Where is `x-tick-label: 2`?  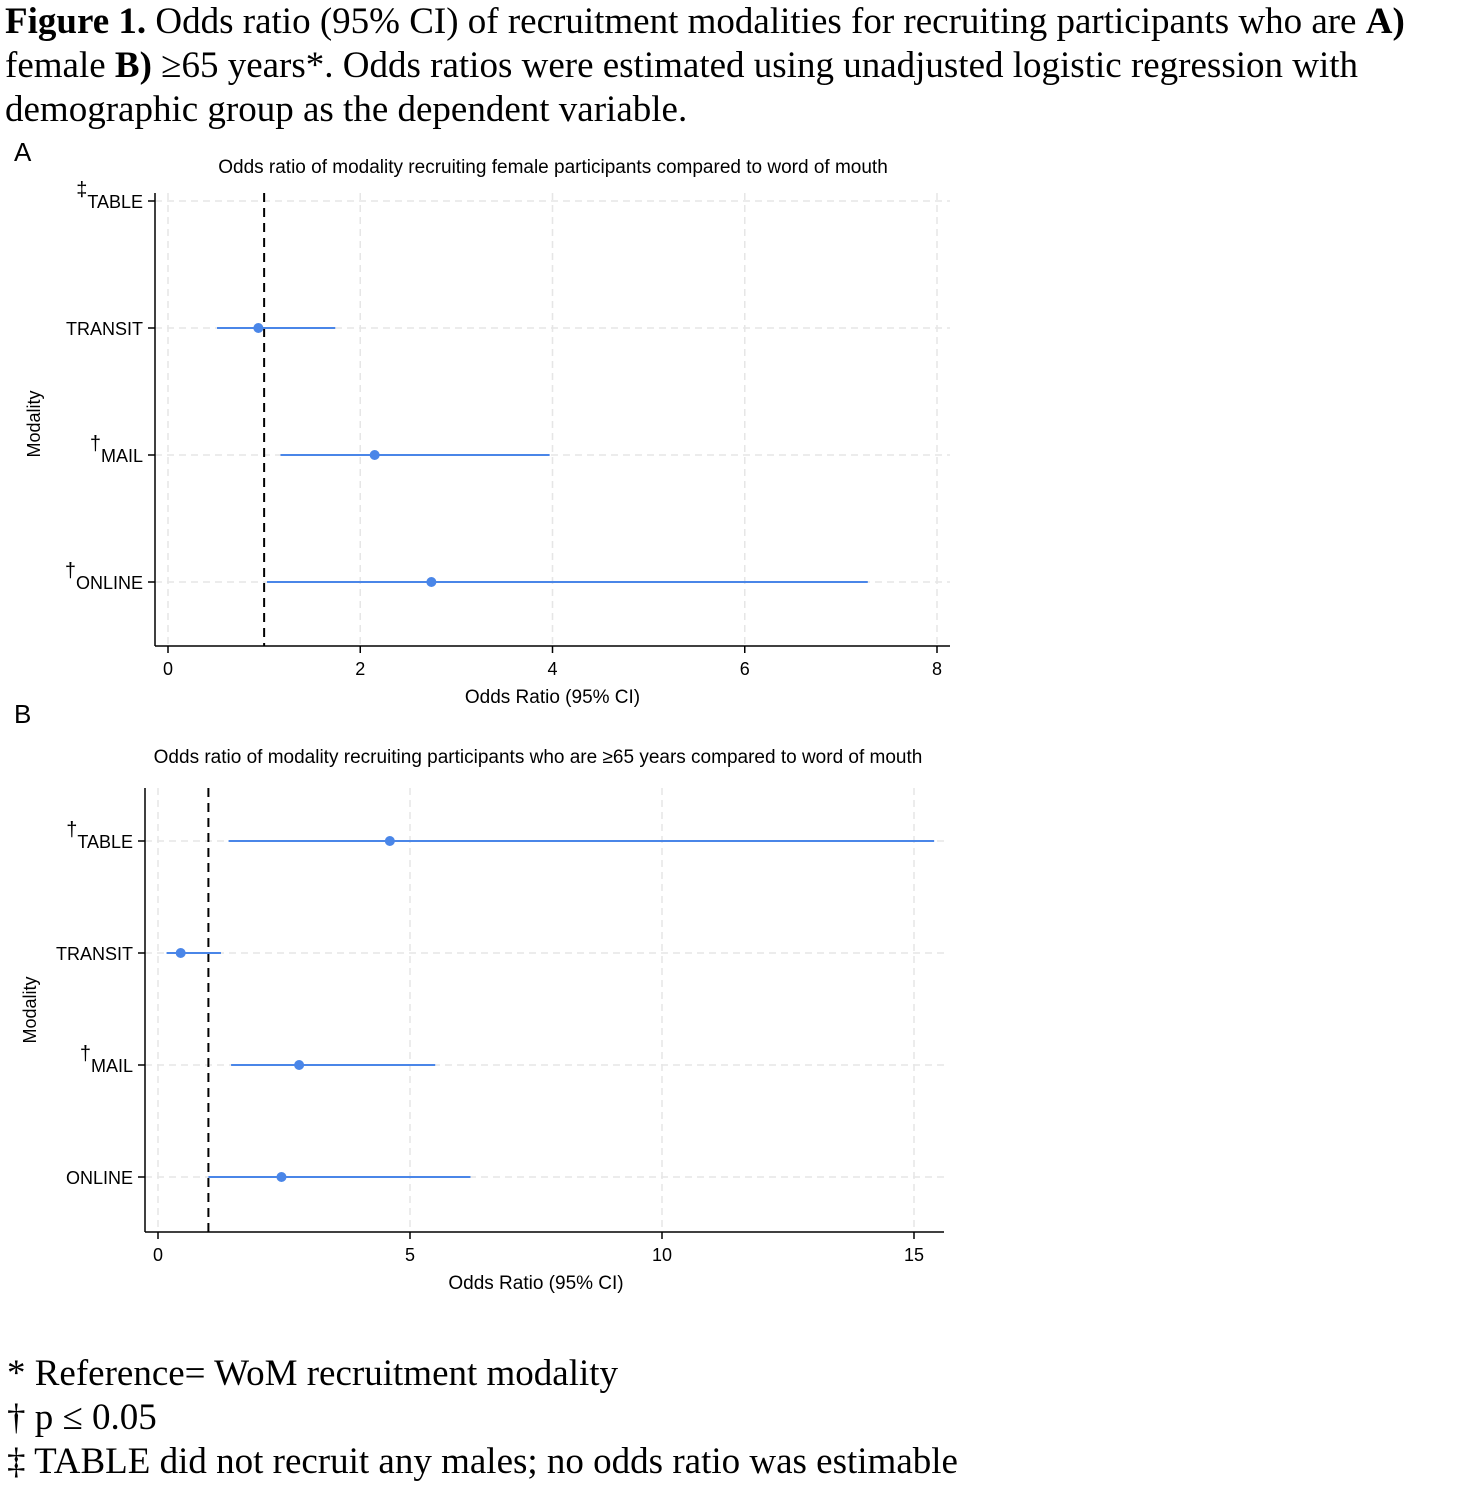 x-tick-label: 2 is located at coordinates (360, 669).